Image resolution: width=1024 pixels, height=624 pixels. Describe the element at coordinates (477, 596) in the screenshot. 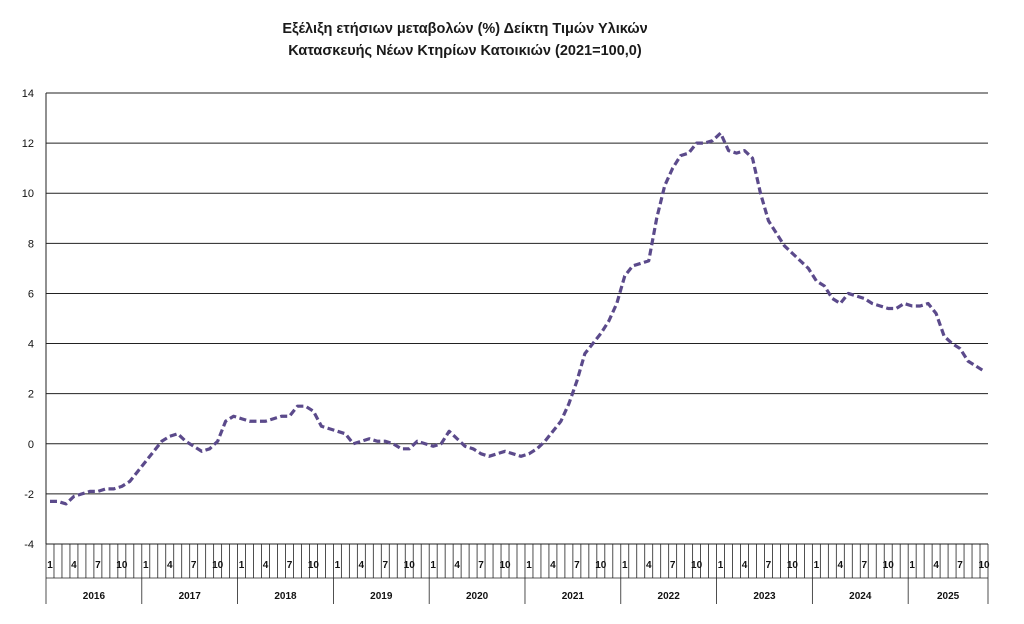

I see `year-label: 2020` at that location.